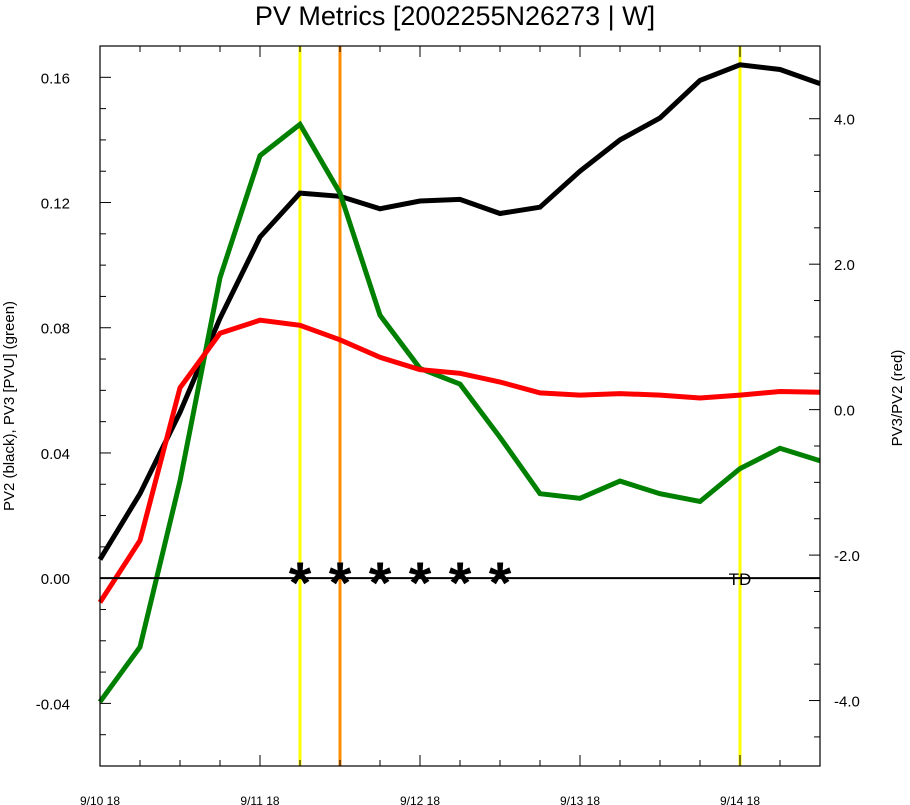 Image resolution: width=910 pixels, height=805 pixels. What do you see at coordinates (53, 704) in the screenshot?
I see `left-tick-label: -0.04` at bounding box center [53, 704].